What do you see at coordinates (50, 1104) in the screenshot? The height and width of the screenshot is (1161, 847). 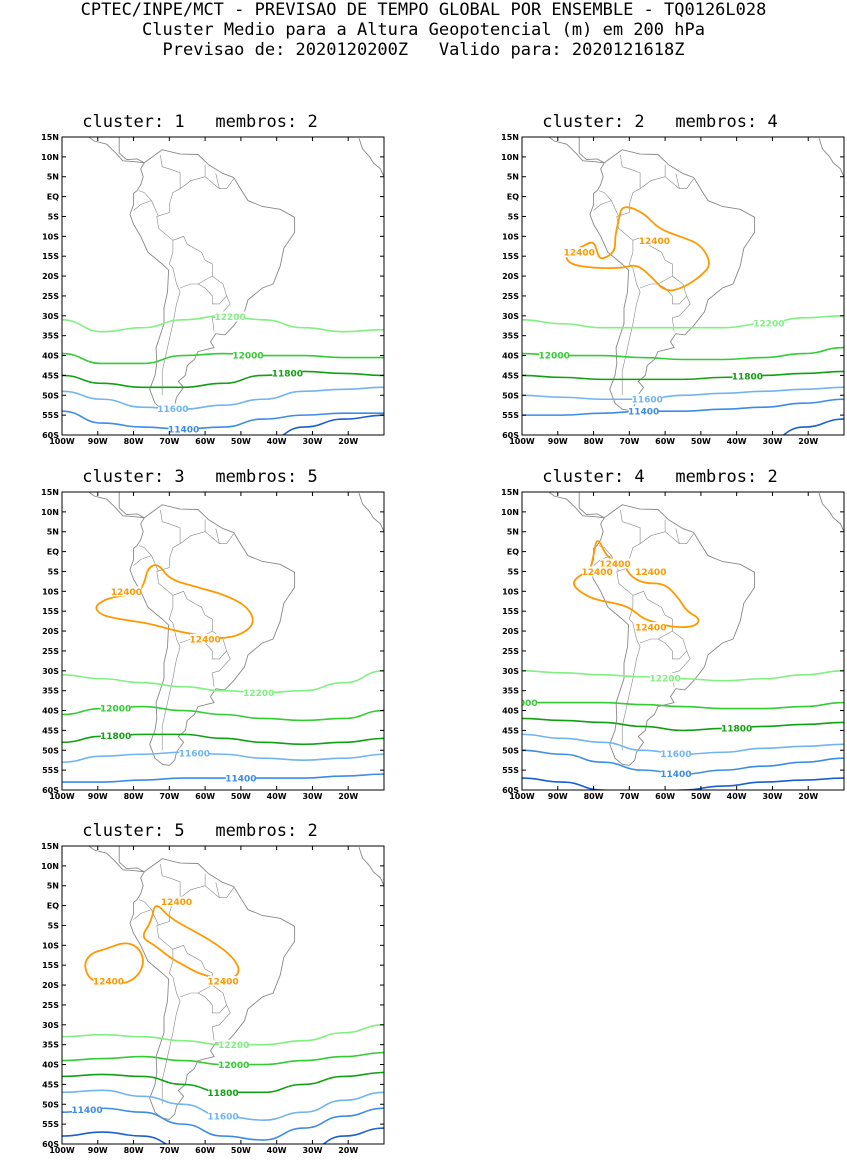 I see `lat-label: 50S` at bounding box center [50, 1104].